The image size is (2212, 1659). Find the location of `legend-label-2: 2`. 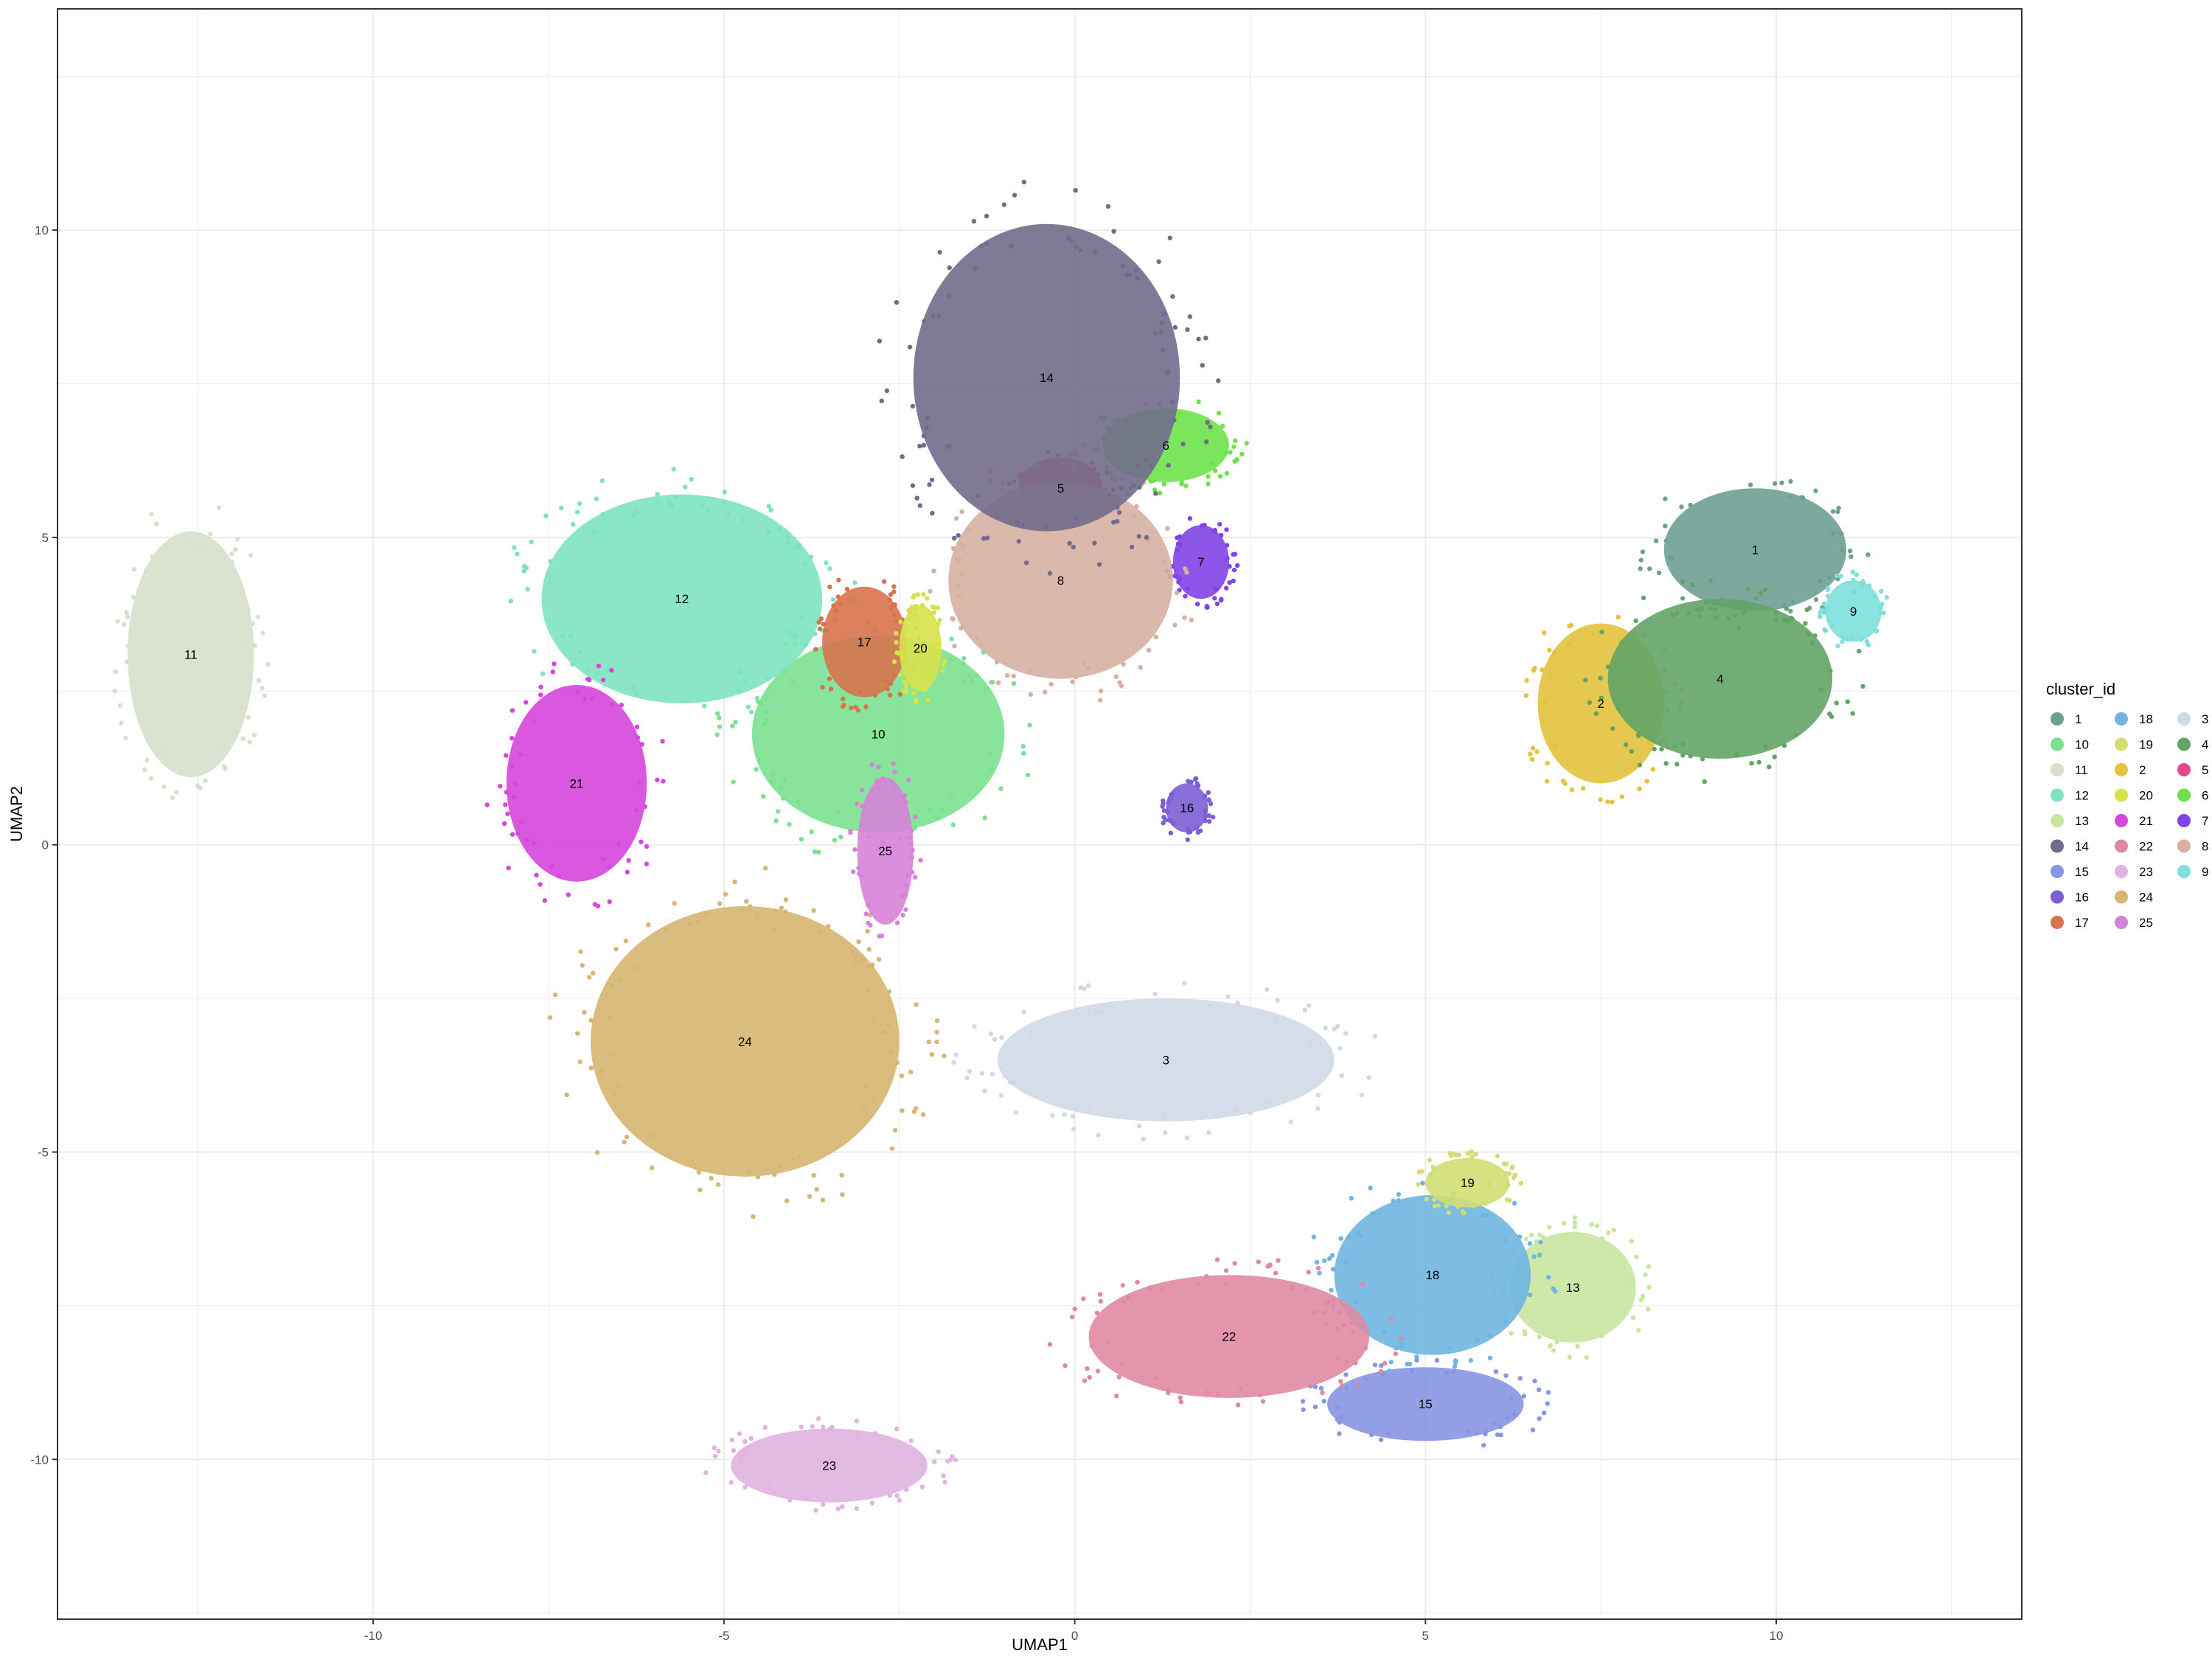

legend-label-2: 2 is located at coordinates (2142, 770).